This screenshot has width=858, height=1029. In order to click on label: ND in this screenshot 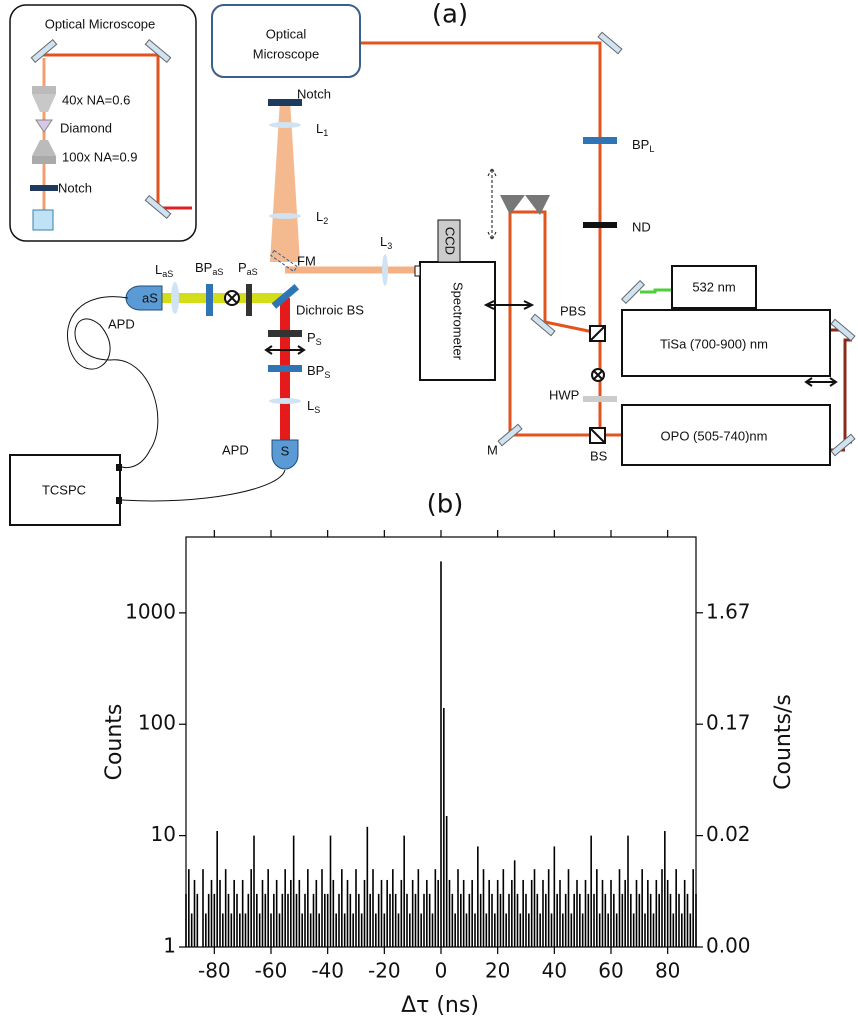, I will do `click(641, 226)`.